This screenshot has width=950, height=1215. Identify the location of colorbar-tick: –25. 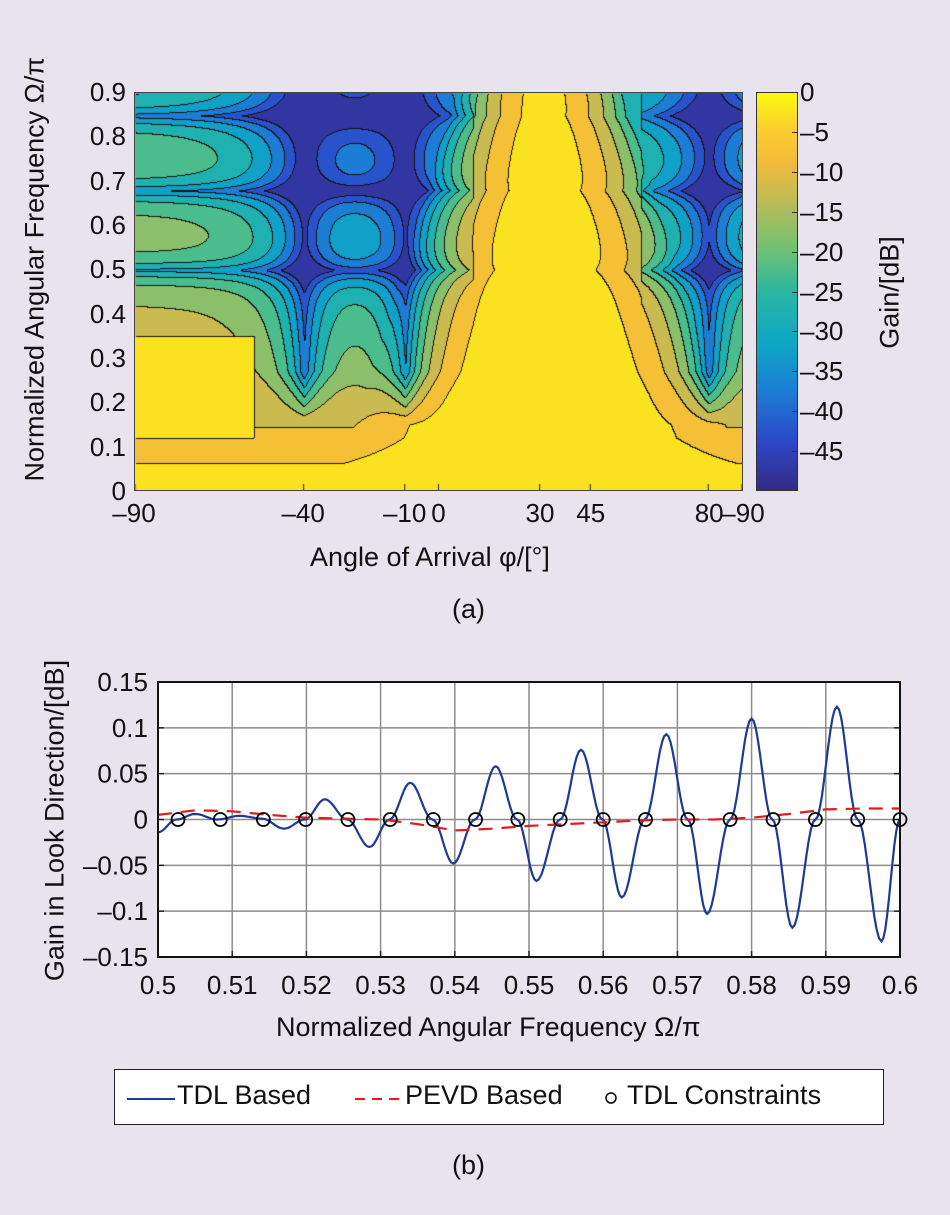
(822, 291).